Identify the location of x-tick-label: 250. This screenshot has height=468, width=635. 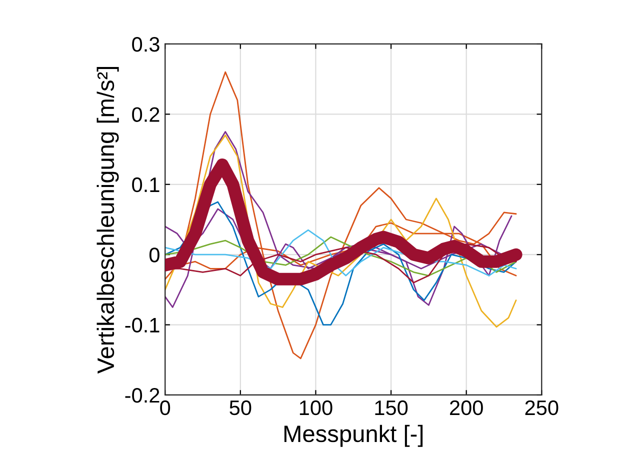
(541, 408).